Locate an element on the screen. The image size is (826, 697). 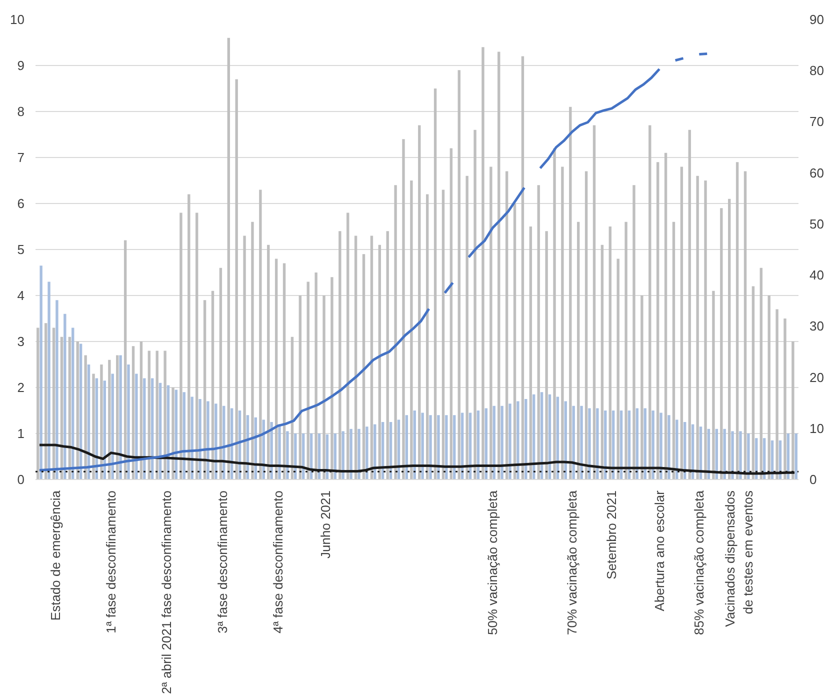
x-tick-label: 4ª fase desconfinamento is located at coordinates (278, 562).